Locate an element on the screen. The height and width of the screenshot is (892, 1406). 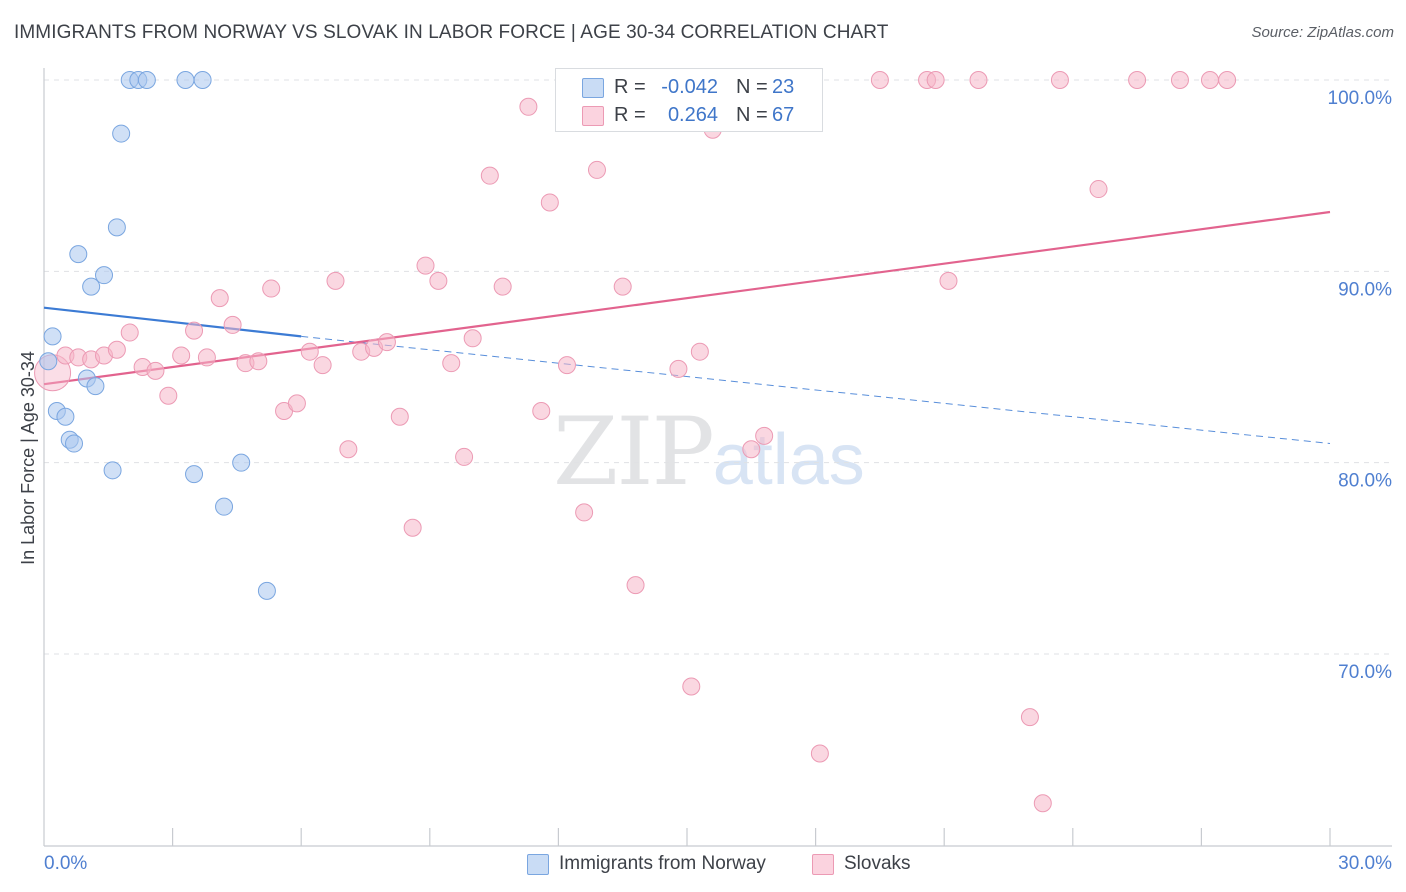
x-tick-label-max: 30.0% is located at coordinates (1365, 863).